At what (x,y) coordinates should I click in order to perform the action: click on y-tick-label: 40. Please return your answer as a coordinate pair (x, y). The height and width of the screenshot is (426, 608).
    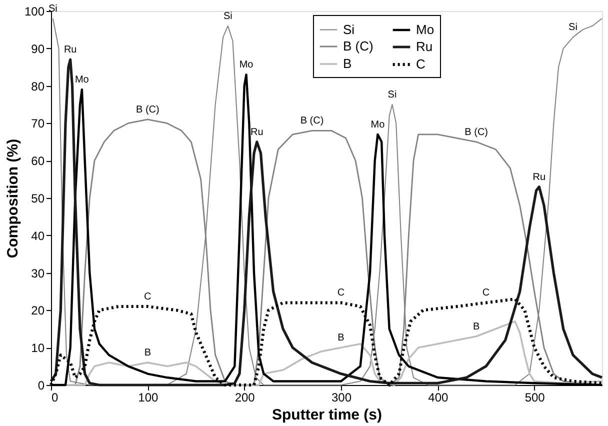
    Looking at the image, I should click on (38, 235).